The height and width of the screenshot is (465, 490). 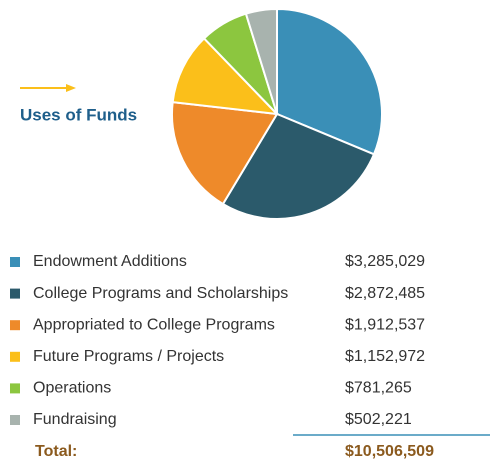 What do you see at coordinates (385, 293) in the screenshot?
I see `value-label: $2,872,485` at bounding box center [385, 293].